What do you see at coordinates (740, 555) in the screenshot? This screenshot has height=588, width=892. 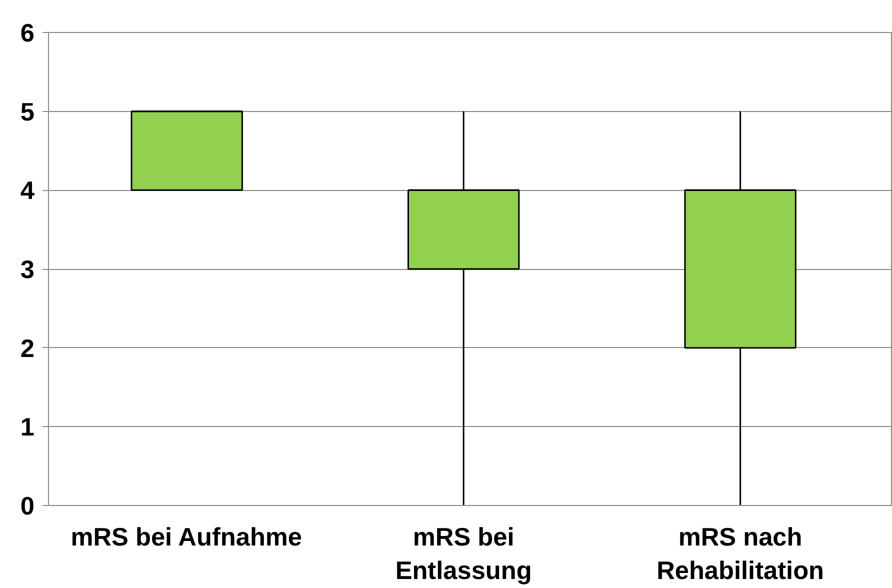 I see `x-tick-label: mRS nach Rehabilitation` at bounding box center [740, 555].